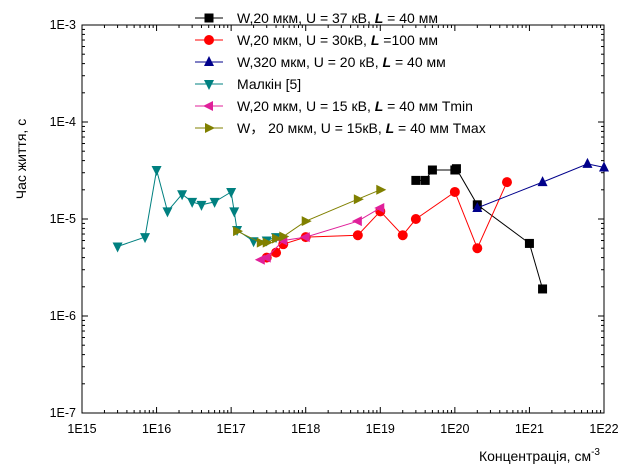 The image size is (633, 467). What do you see at coordinates (63, 316) in the screenshot?
I see `y-tick-label: 1E-6` at bounding box center [63, 316].